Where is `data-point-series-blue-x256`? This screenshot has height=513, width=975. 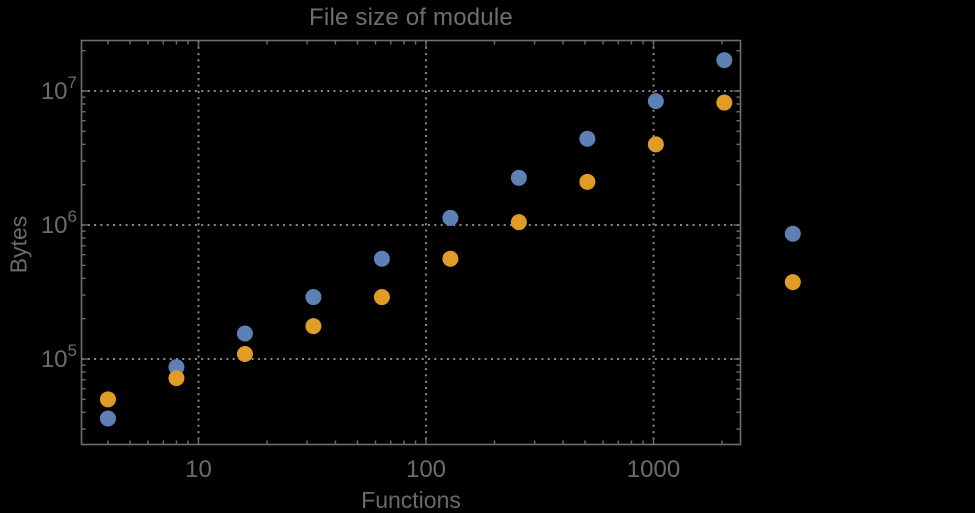 data-point-series-blue-x256 is located at coordinates (518, 177).